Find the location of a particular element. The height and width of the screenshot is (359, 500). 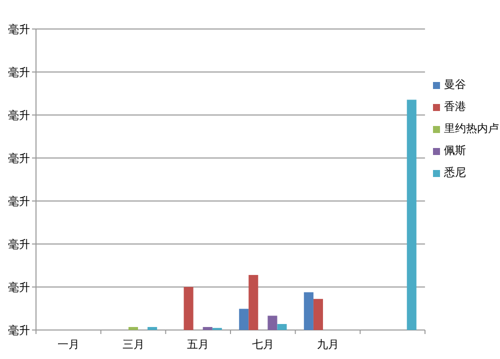

x-tick-label: 七月 is located at coordinates (263, 344).